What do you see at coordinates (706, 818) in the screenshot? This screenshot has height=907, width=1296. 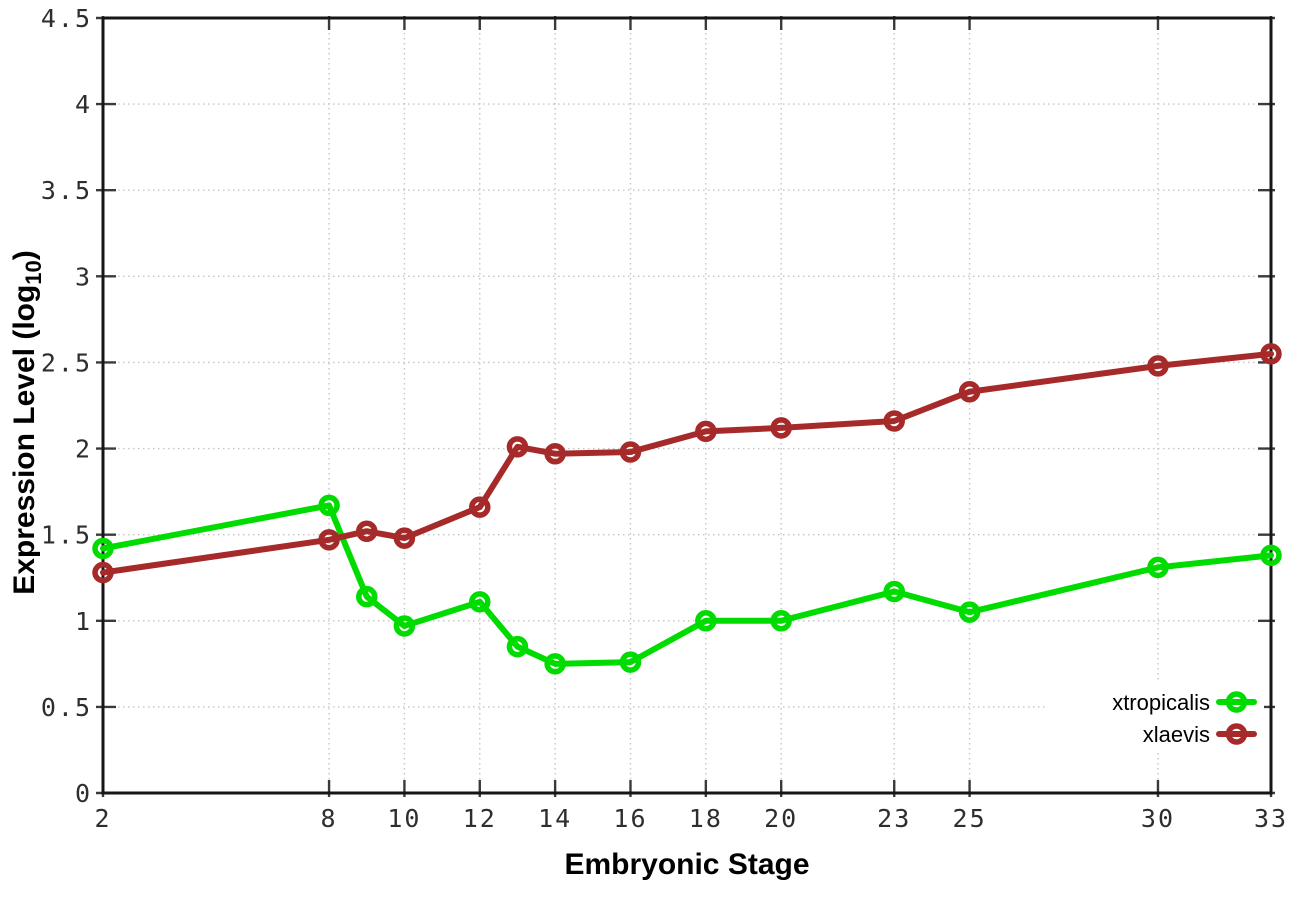 I see `x-tick-label: 18` at bounding box center [706, 818].